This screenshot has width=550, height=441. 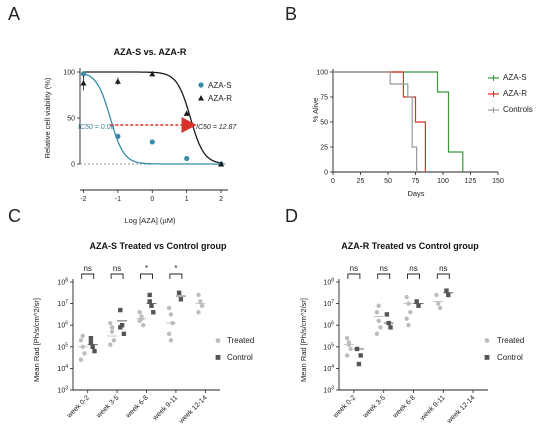 I want to click on panel-a-legend-marker-azar, so click(x=201, y=98).